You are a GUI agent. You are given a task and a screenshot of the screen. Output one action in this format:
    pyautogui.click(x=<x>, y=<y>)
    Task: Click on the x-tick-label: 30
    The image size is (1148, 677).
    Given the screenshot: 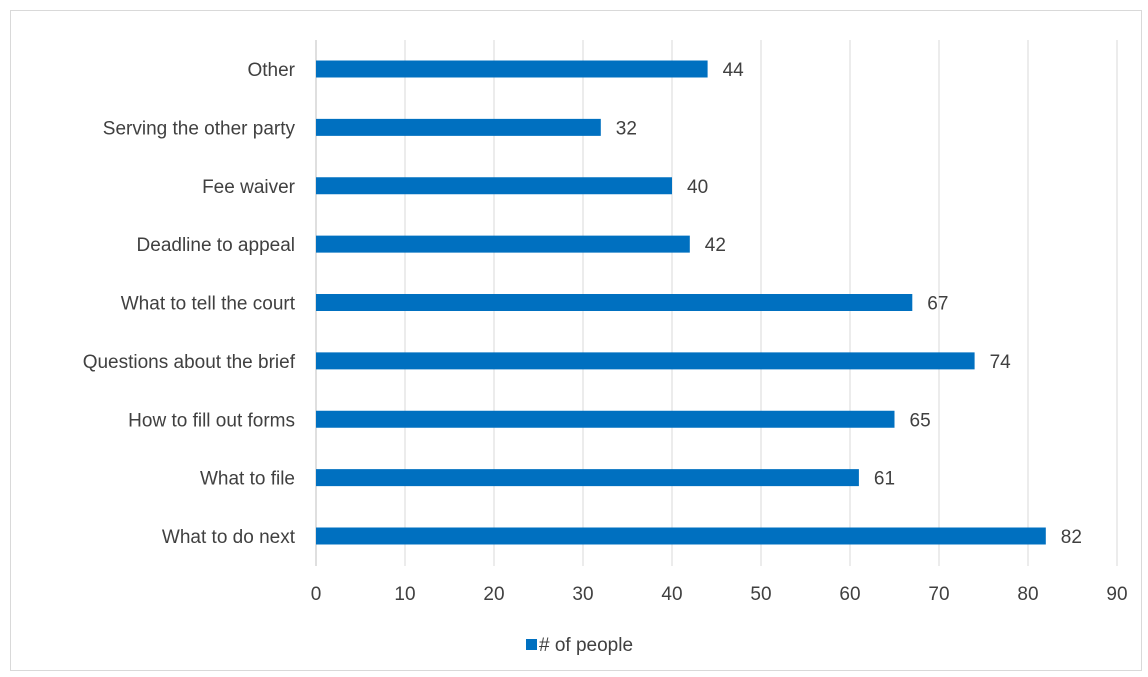 What is the action you would take?
    pyautogui.click(x=582, y=594)
    